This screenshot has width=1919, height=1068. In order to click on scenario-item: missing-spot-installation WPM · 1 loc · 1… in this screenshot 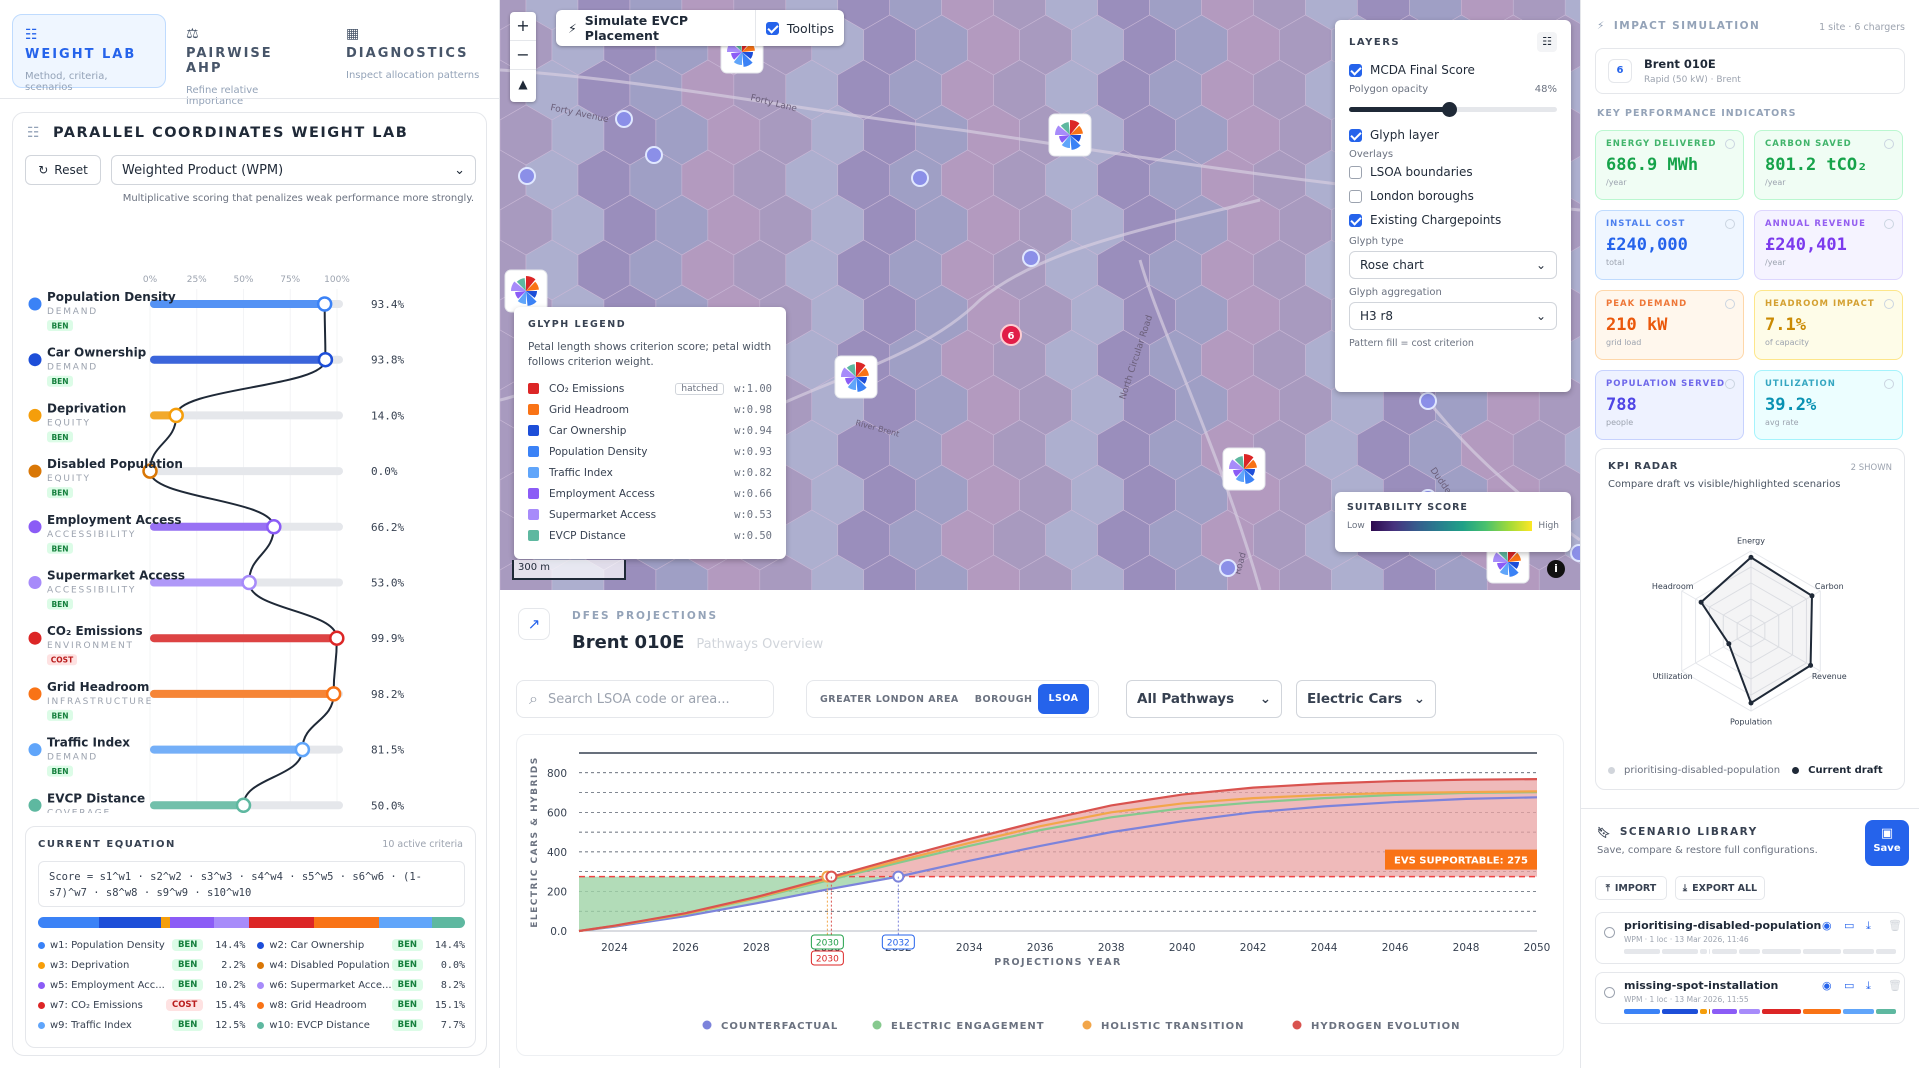, I will do `click(1750, 998)`.